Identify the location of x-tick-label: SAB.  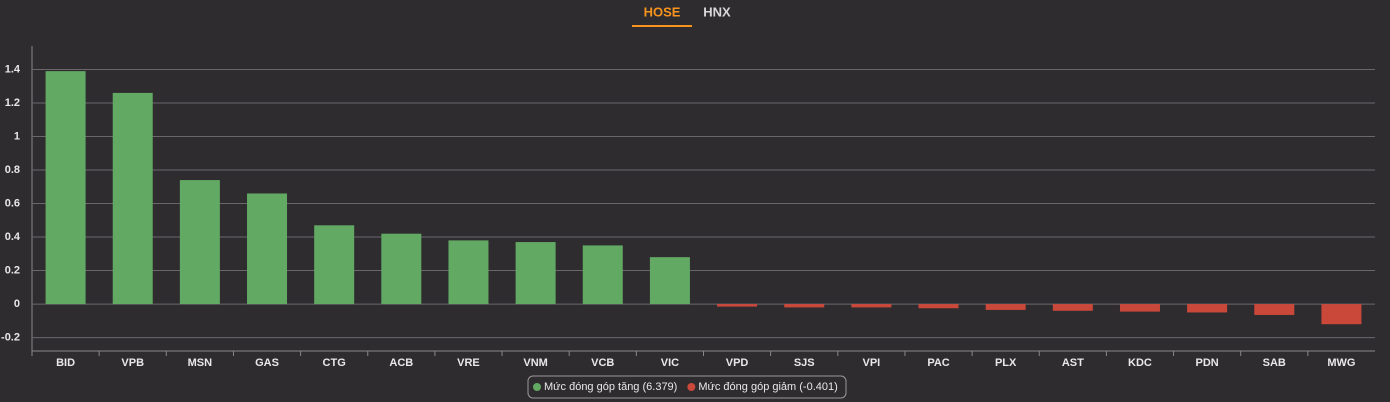
(1274, 363).